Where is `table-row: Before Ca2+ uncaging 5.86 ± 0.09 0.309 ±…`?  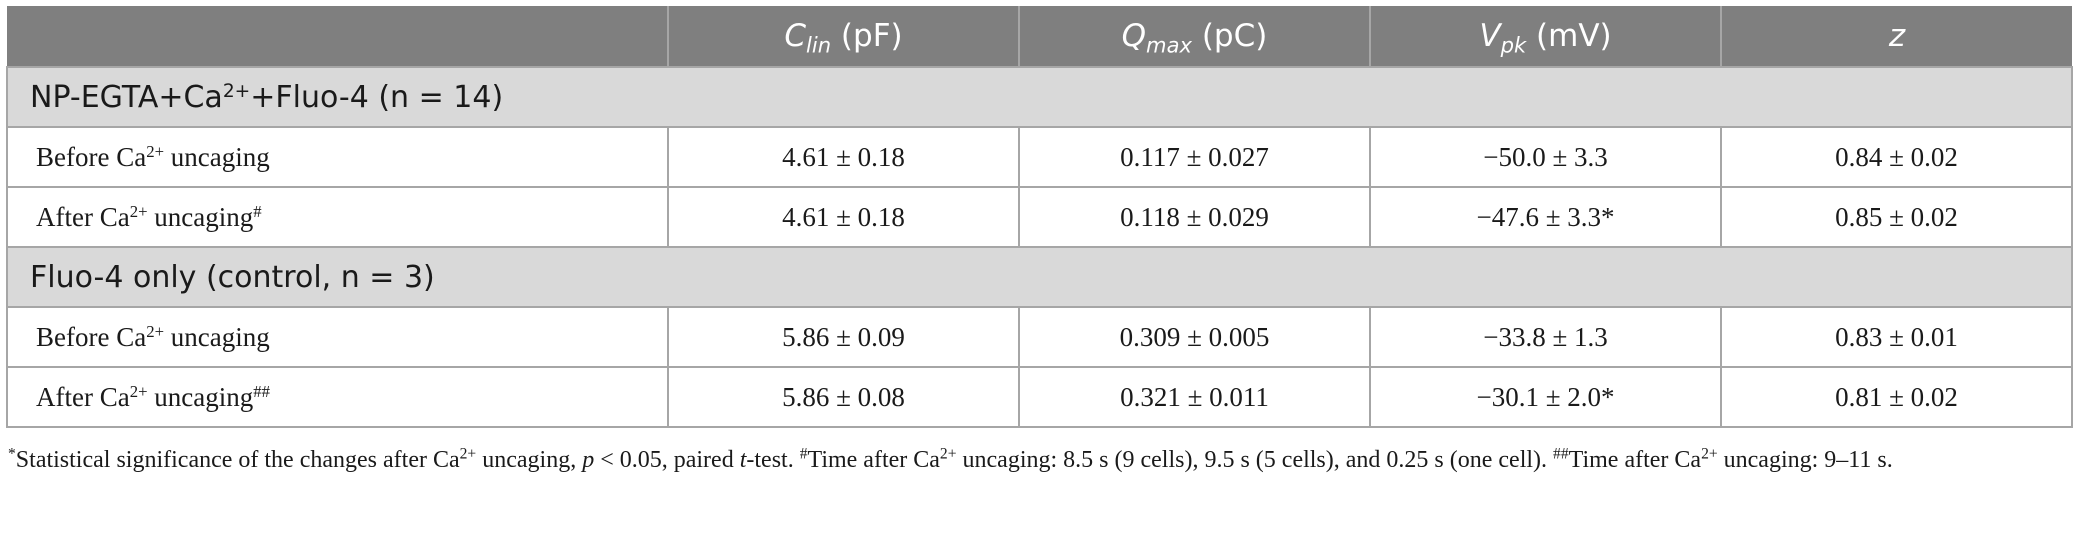 table-row: Before Ca2+ uncaging 5.86 ± 0.09 0.309 ±… is located at coordinates (1039, 337).